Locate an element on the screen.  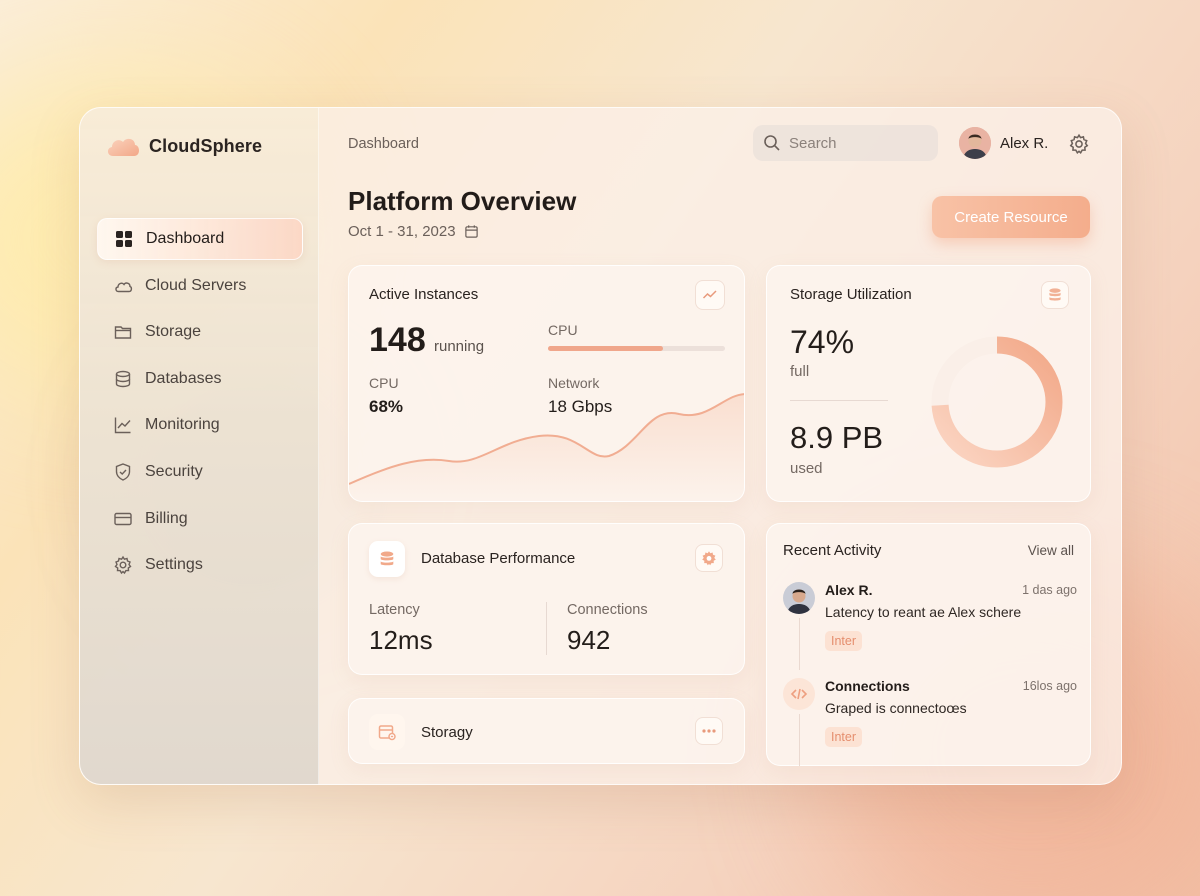
activity-time: 1 das ago is located at coordinates (1049, 590).